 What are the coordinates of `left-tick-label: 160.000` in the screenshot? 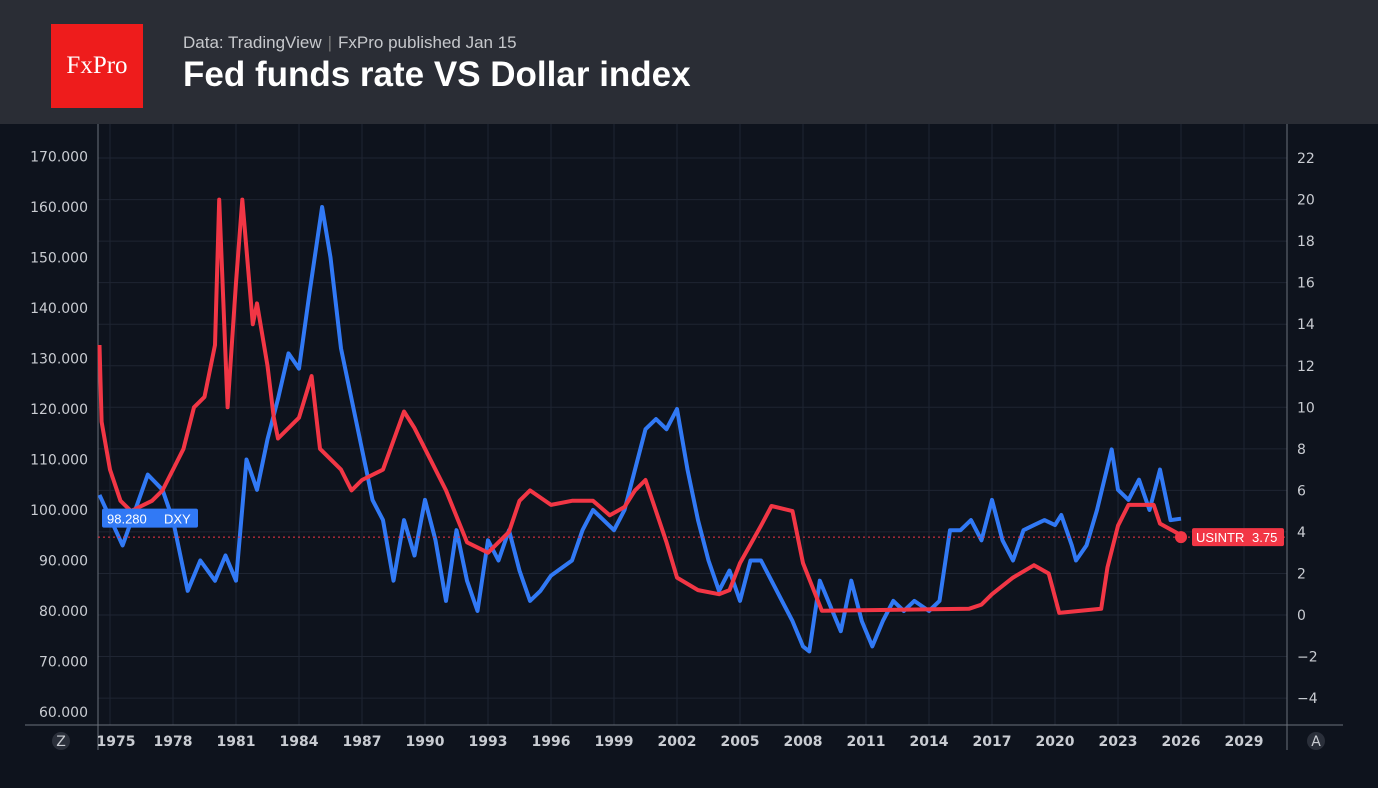 It's located at (59, 208).